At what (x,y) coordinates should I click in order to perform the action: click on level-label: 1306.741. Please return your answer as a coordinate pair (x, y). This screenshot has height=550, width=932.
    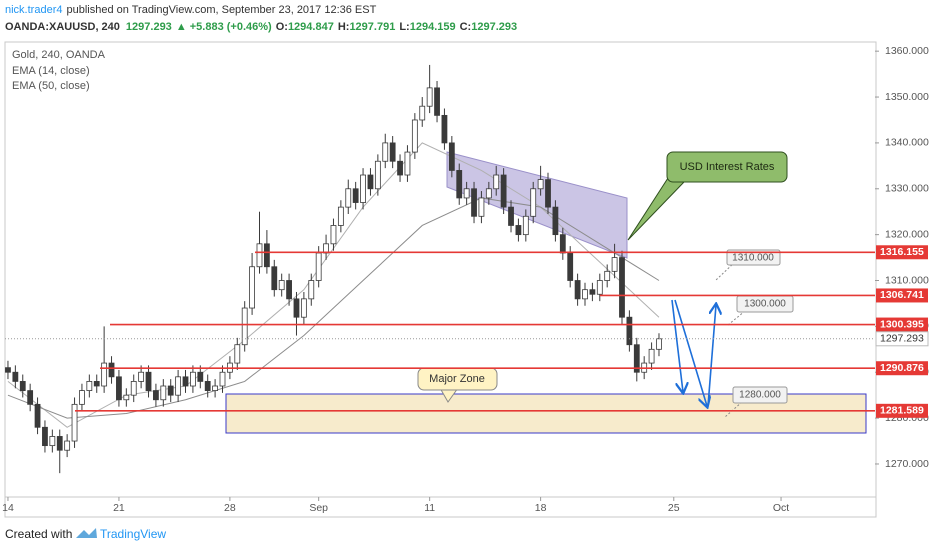
    Looking at the image, I should click on (902, 295).